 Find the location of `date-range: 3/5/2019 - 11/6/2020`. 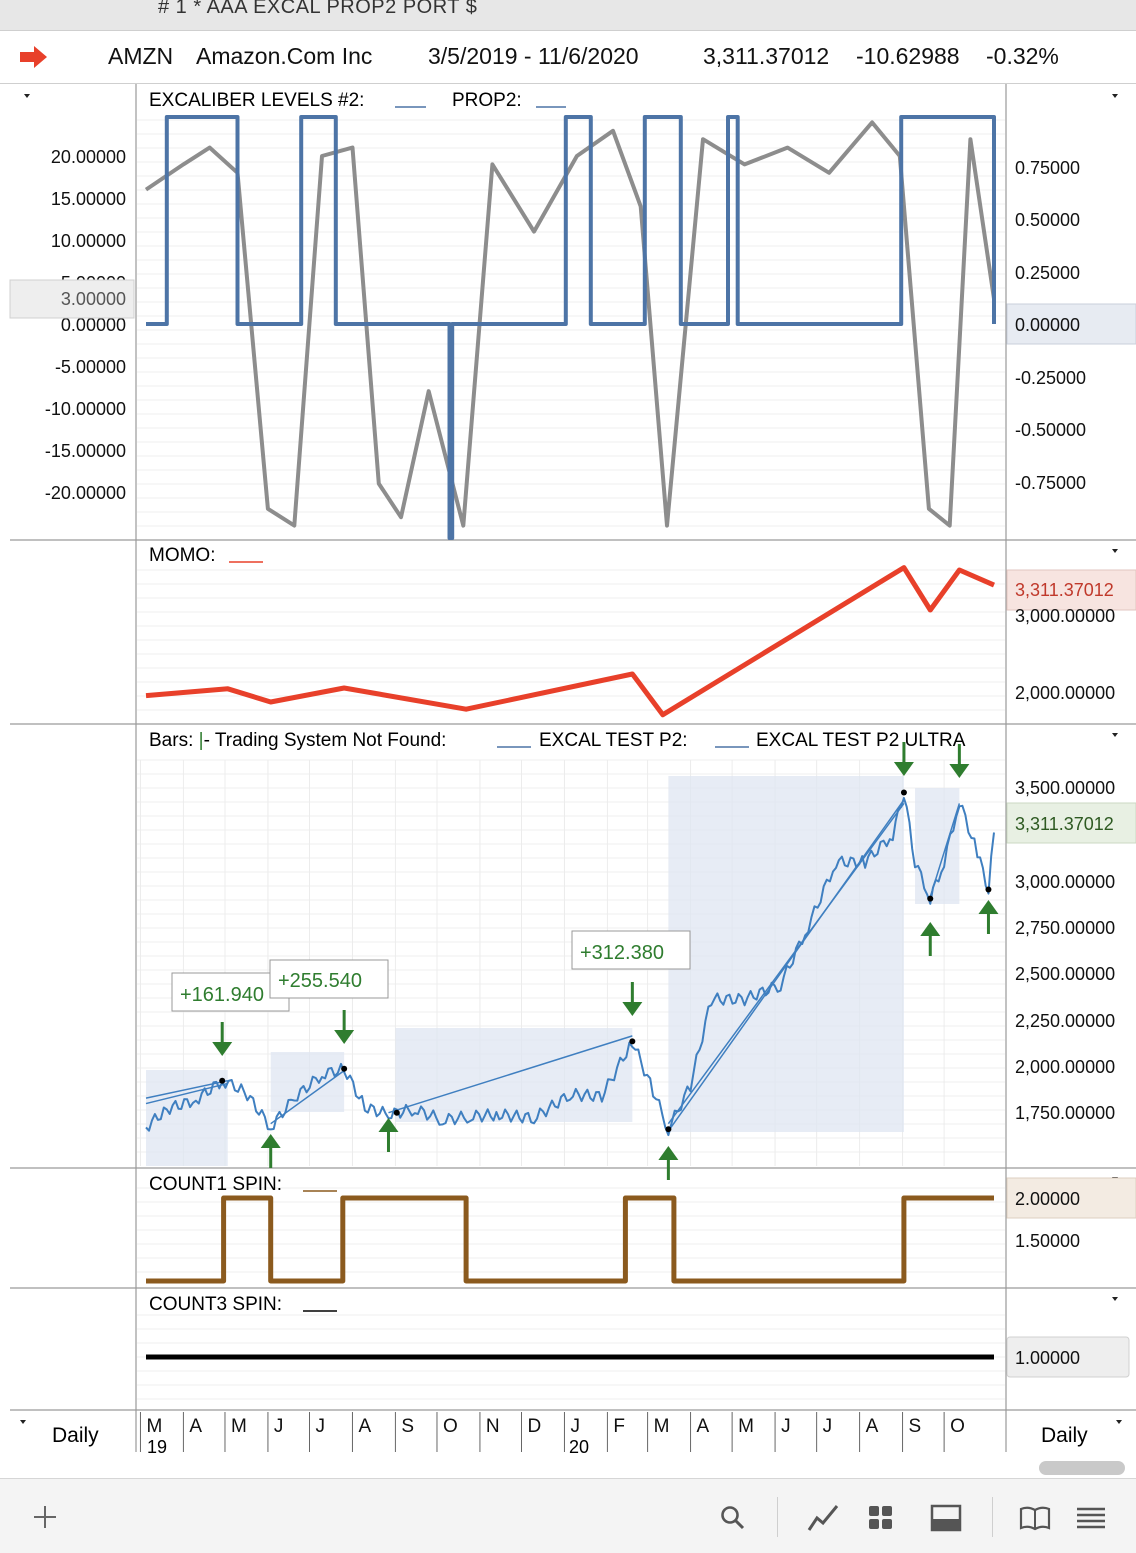

date-range: 3/5/2019 - 11/6/2020 is located at coordinates (533, 56).